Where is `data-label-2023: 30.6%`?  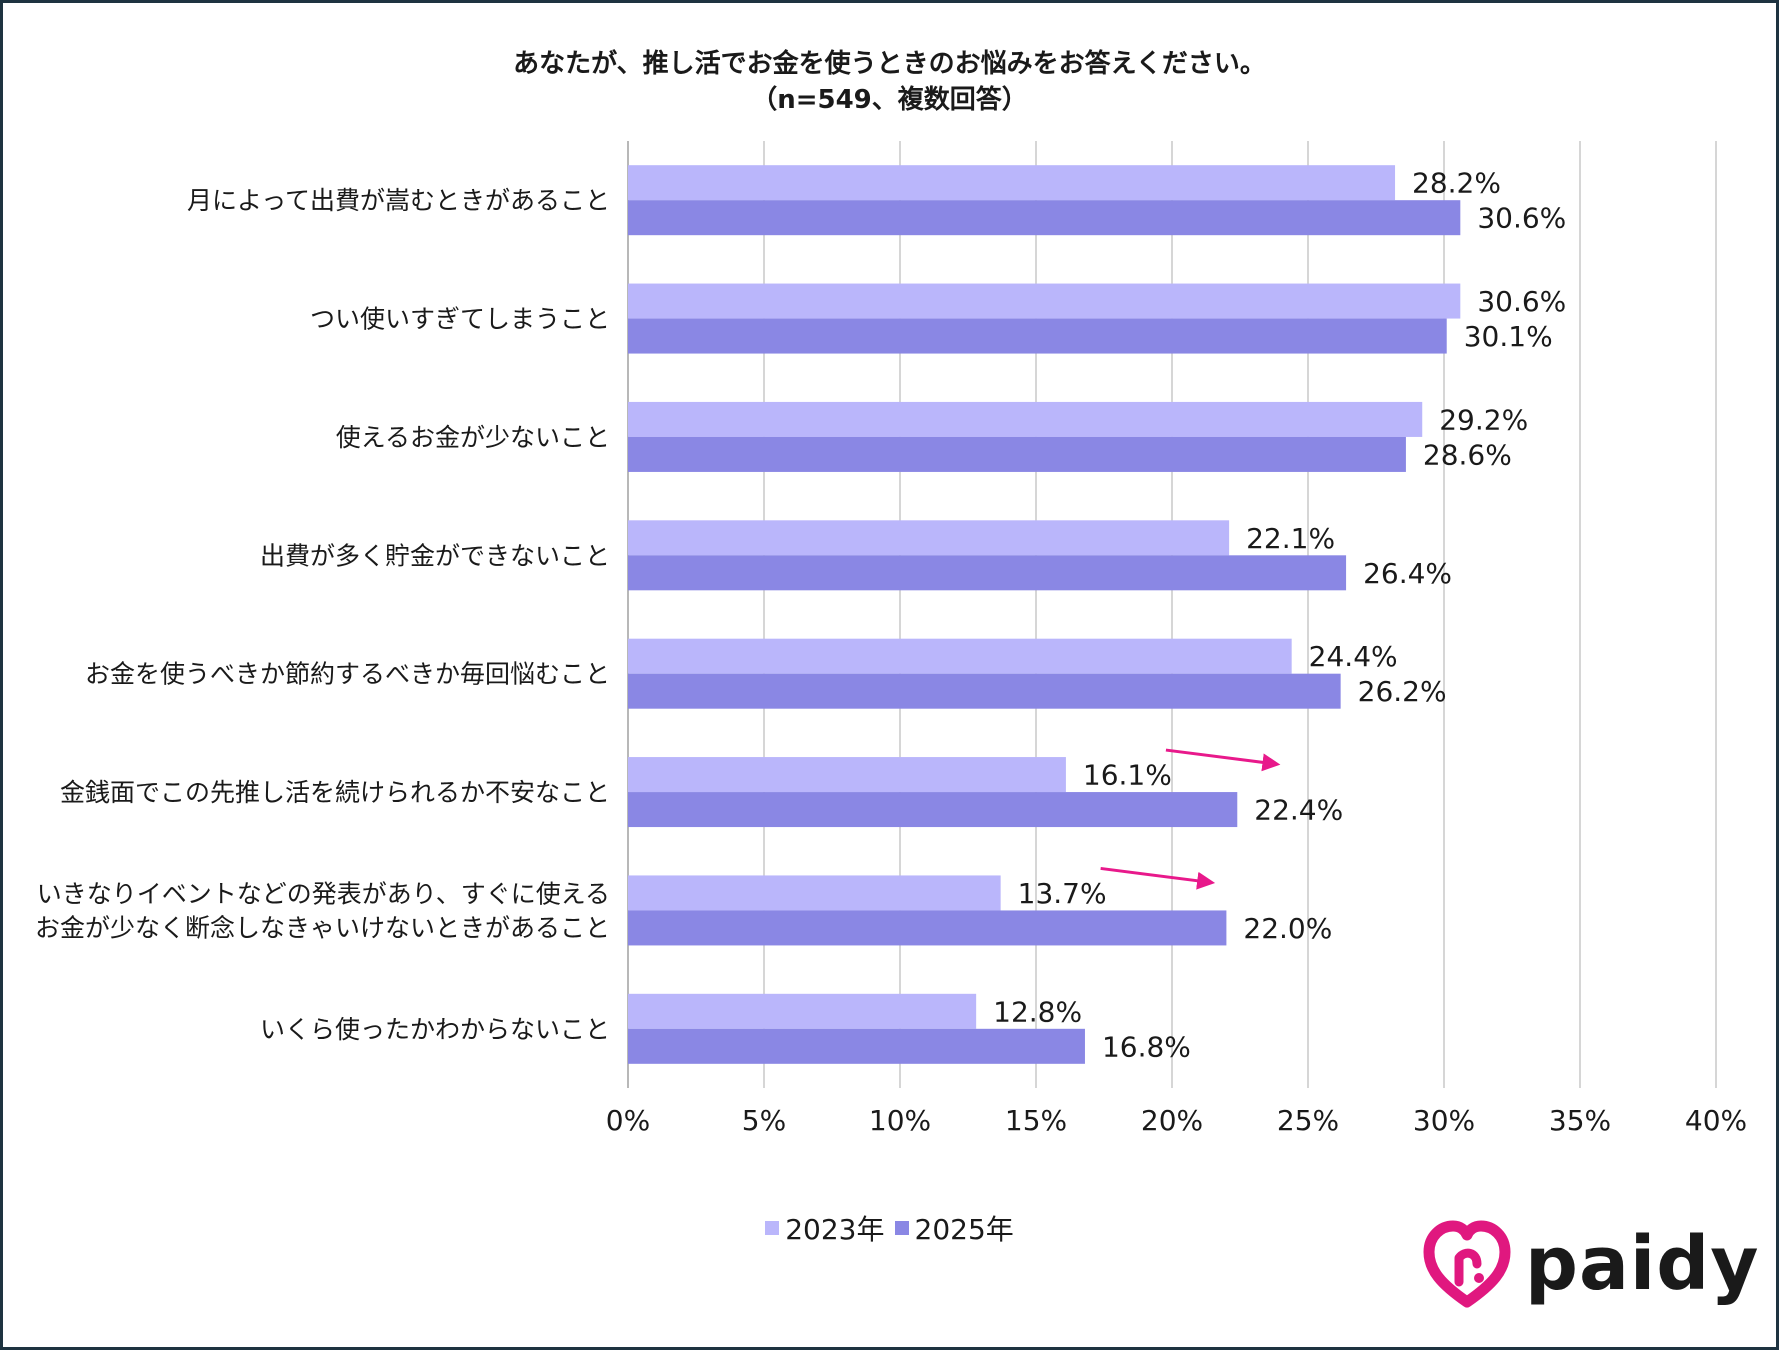 data-label-2023: 30.6% is located at coordinates (1521, 301).